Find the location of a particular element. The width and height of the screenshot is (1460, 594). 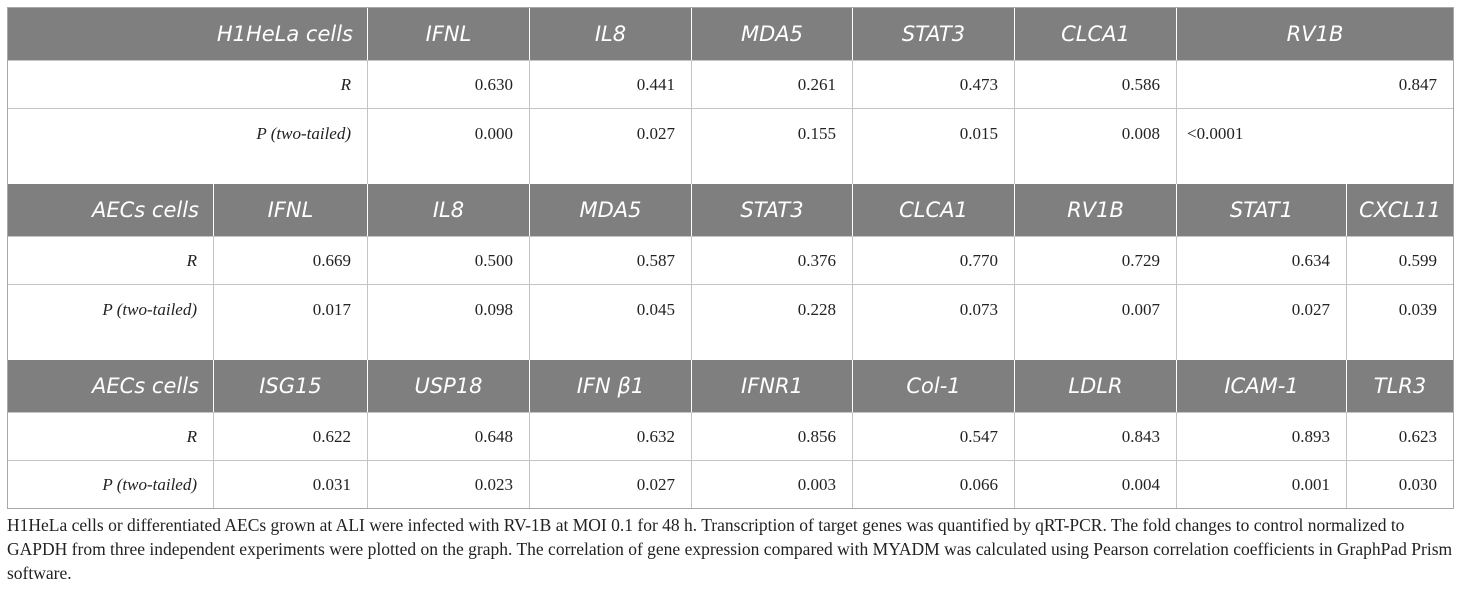

table-cell: 0.473 is located at coordinates (934, 84).